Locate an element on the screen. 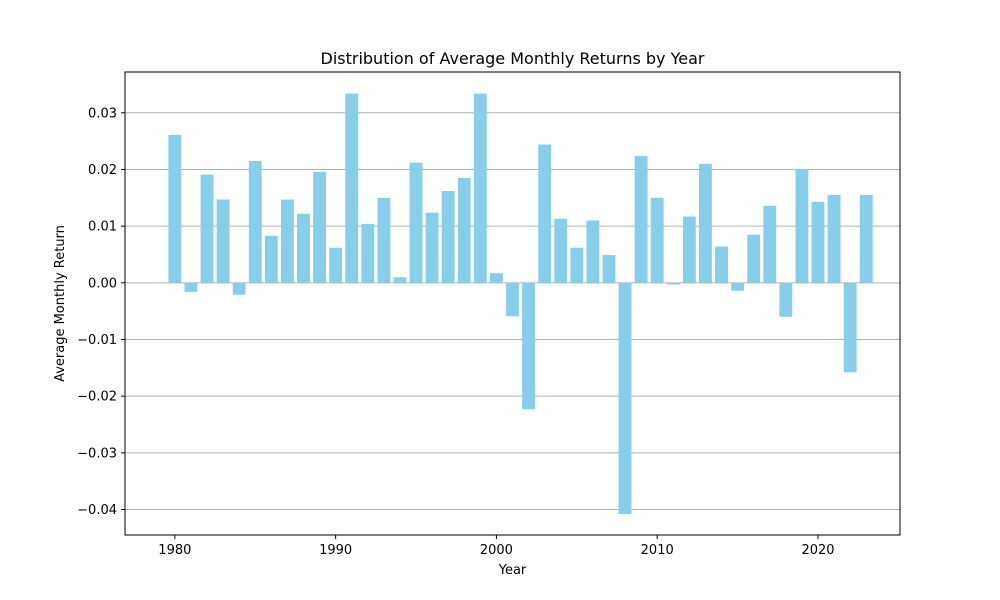  bar-1991 is located at coordinates (352, 188).